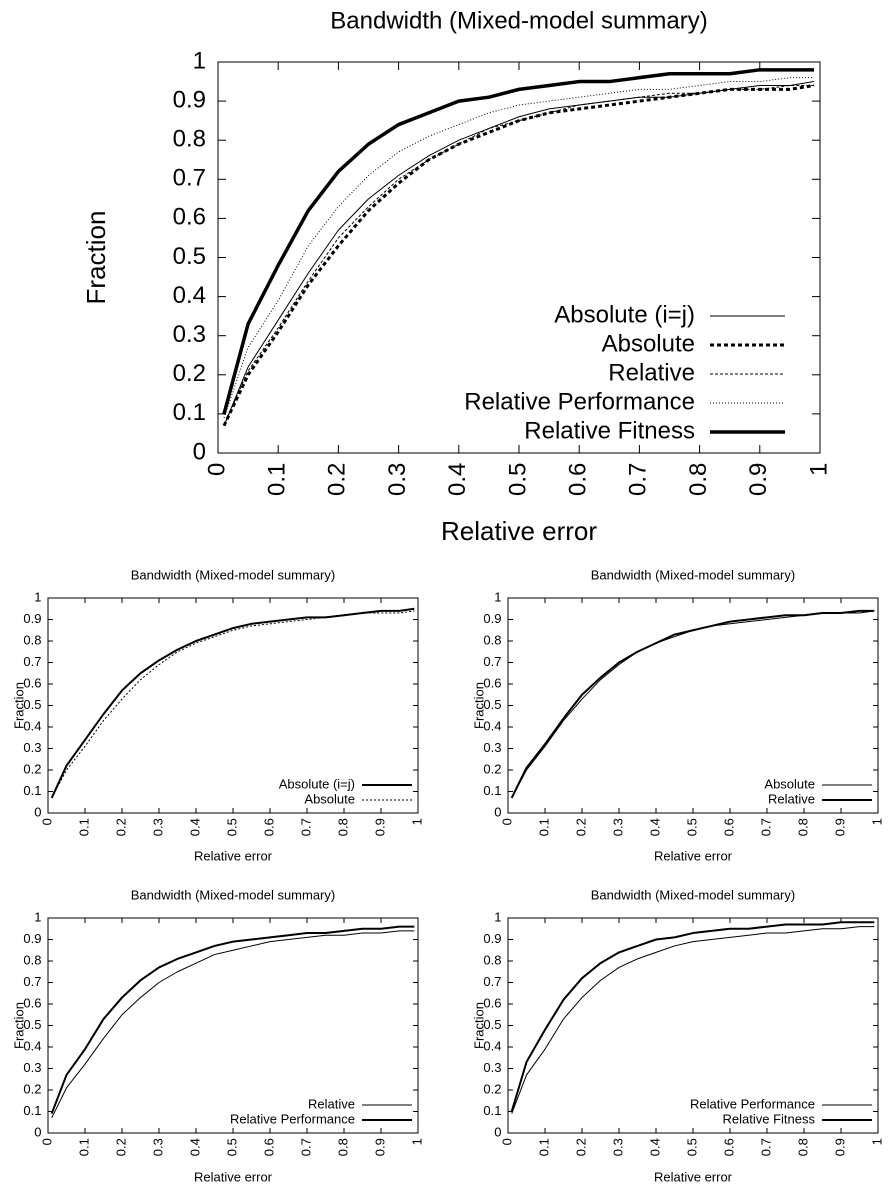  What do you see at coordinates (317, 783) in the screenshot?
I see `legend-label: Absolute (i=j)` at bounding box center [317, 783].